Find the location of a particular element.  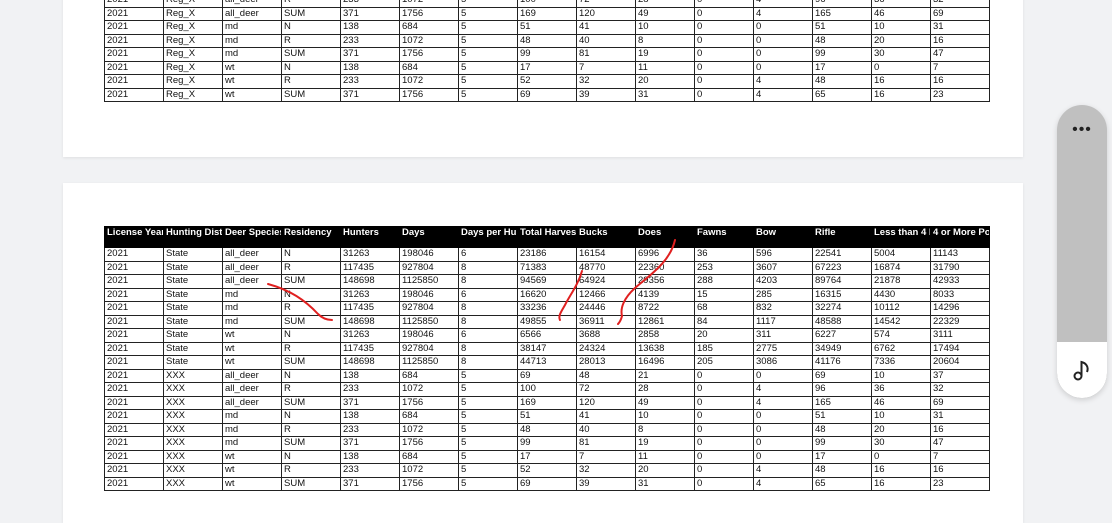

table-cell: 42933 is located at coordinates (960, 281).